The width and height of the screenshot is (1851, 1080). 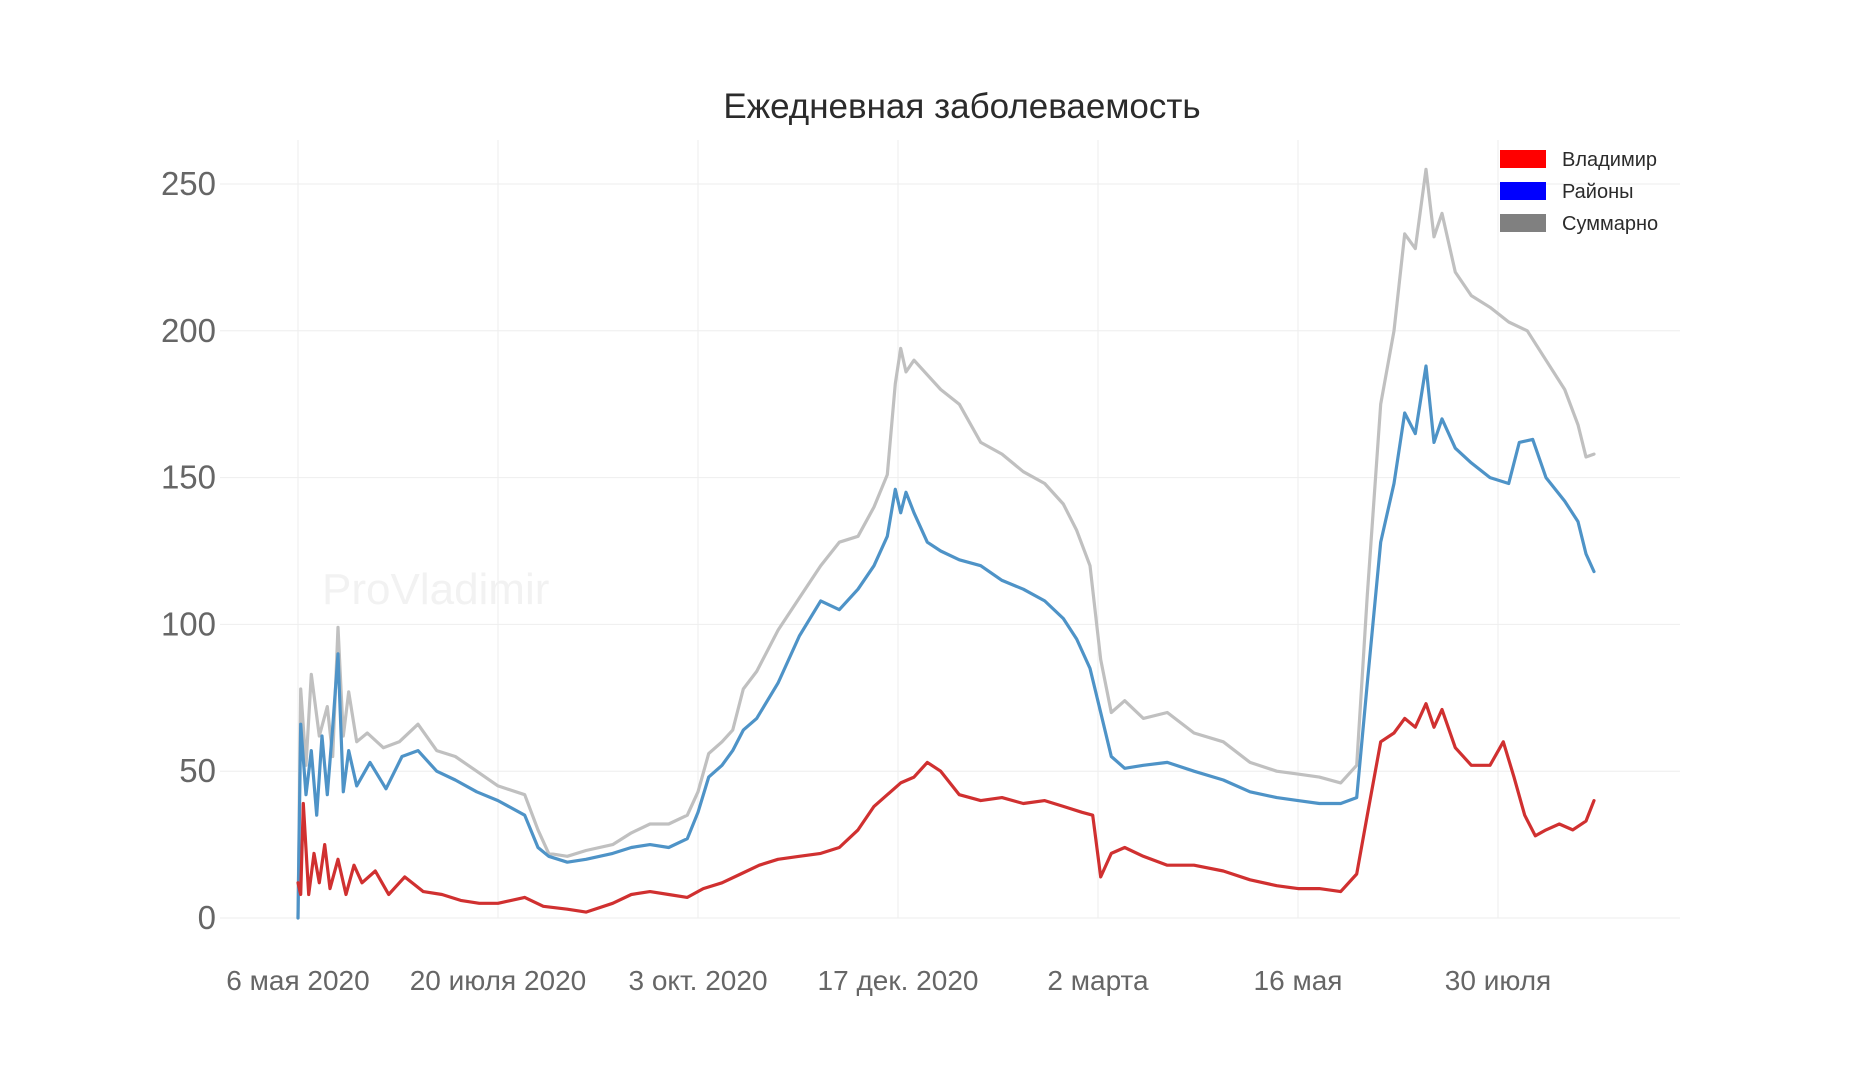 What do you see at coordinates (1598, 192) in the screenshot?
I see `legend-label: Районы` at bounding box center [1598, 192].